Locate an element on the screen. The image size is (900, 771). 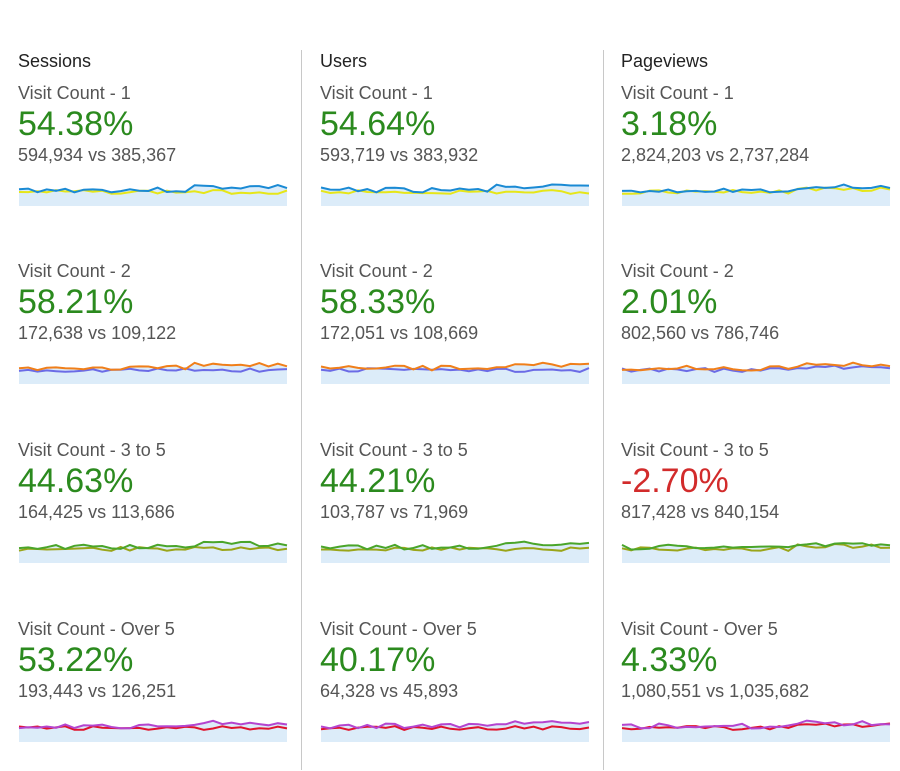
comparison-values: 817,428 vs 840,154 is located at coordinates (700, 512).